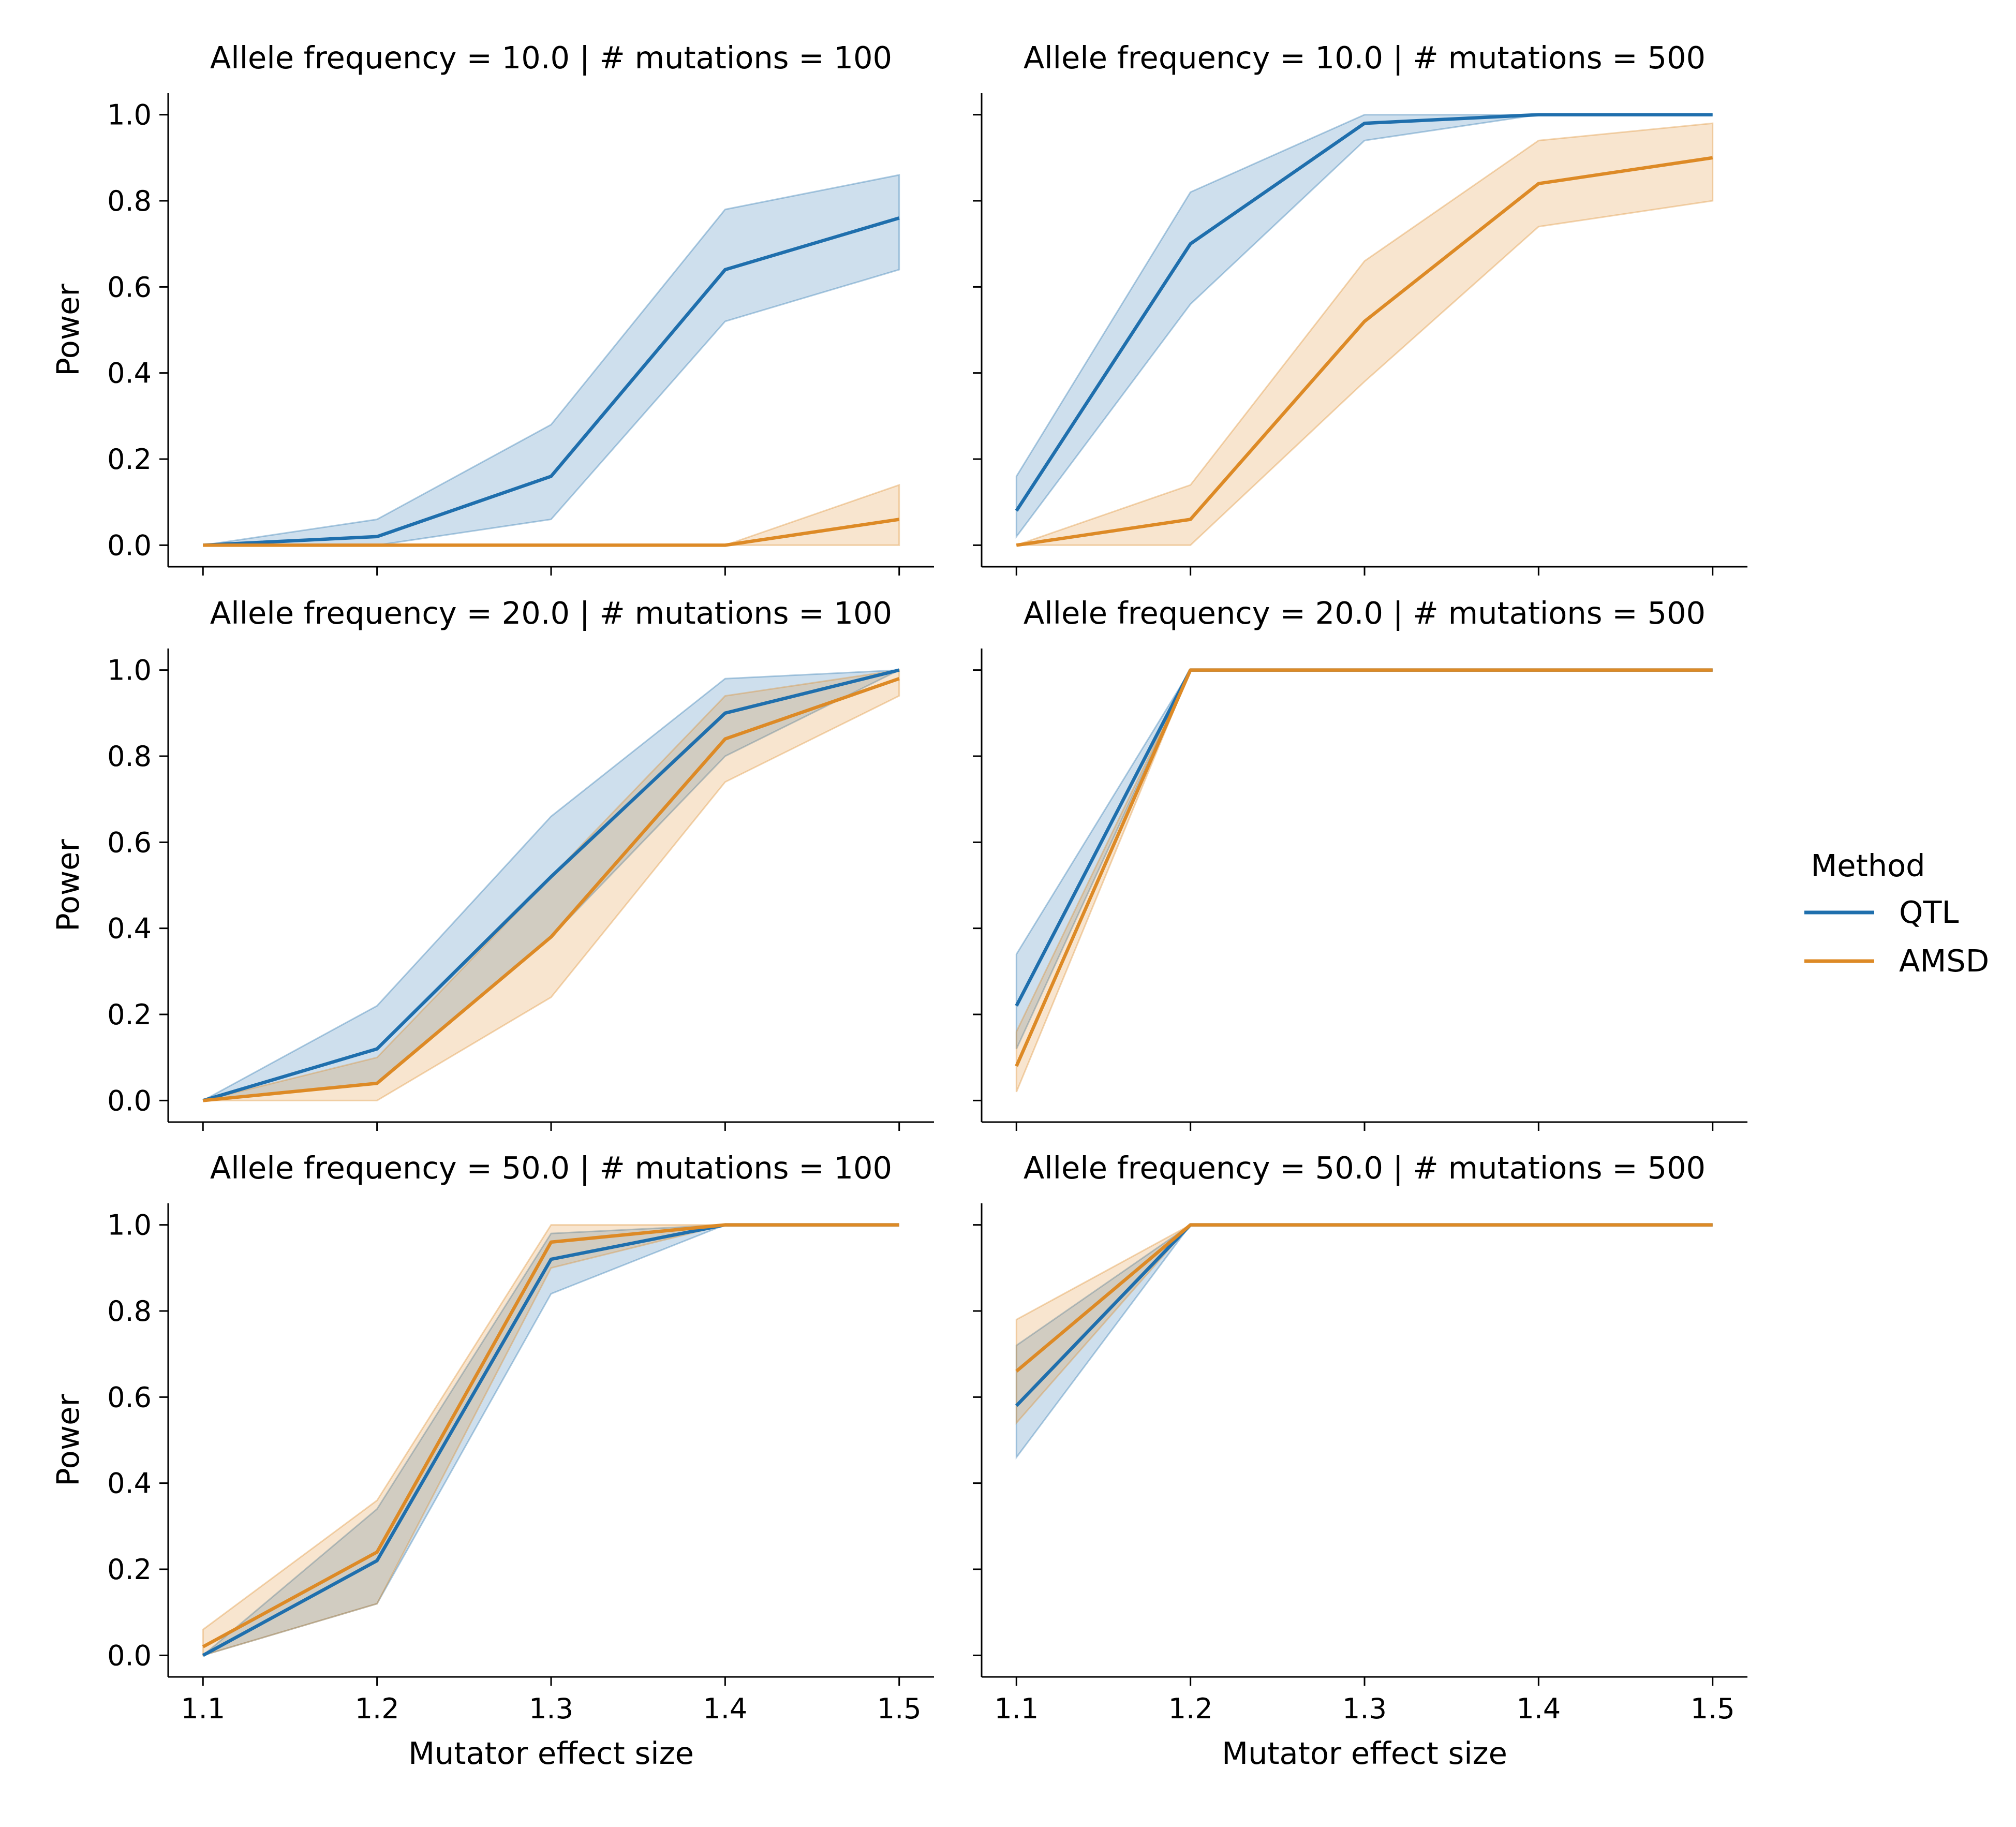 Image resolution: width=2016 pixels, height=1827 pixels. Describe the element at coordinates (1944, 961) in the screenshot. I see `legend-label-amsd: AMSD` at that location.